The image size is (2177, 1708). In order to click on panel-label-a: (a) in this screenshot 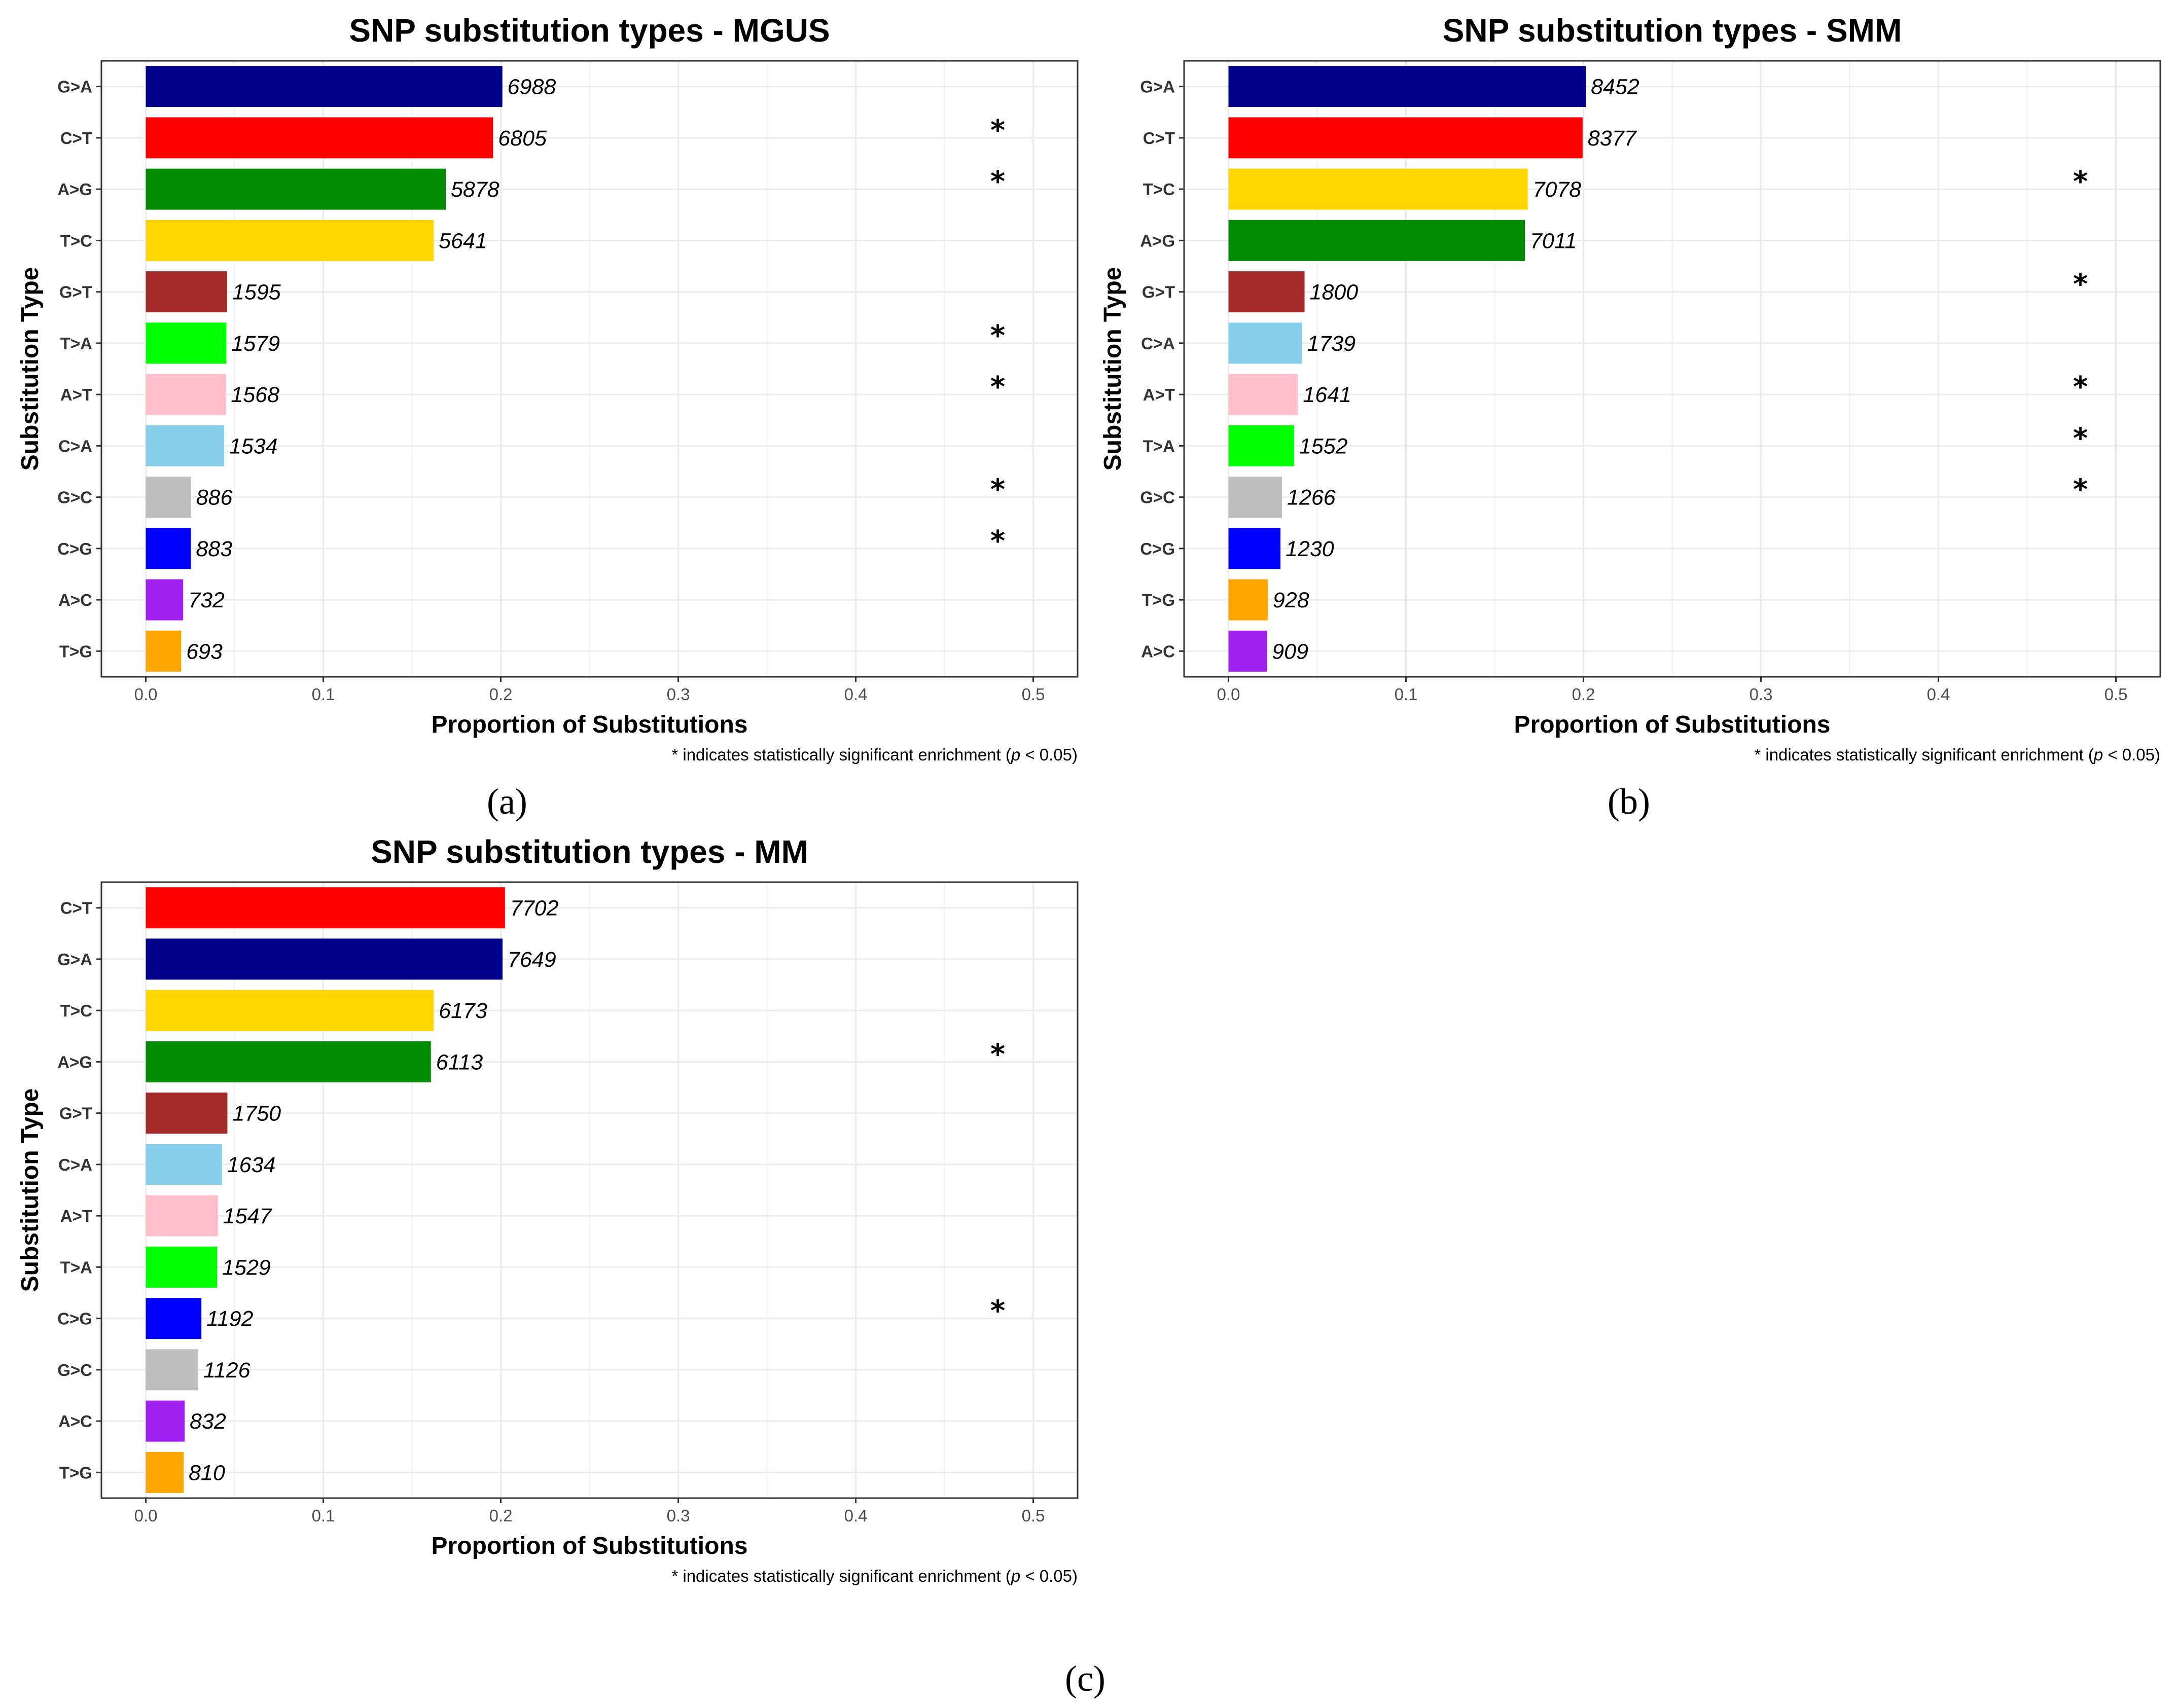, I will do `click(507, 802)`.